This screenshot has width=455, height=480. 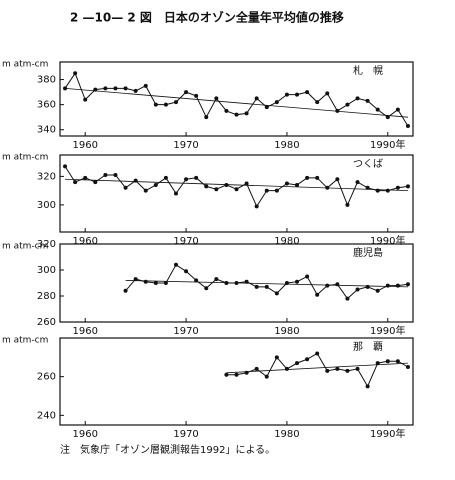 I want to click on y-tick-label: 360, so click(x=46, y=105).